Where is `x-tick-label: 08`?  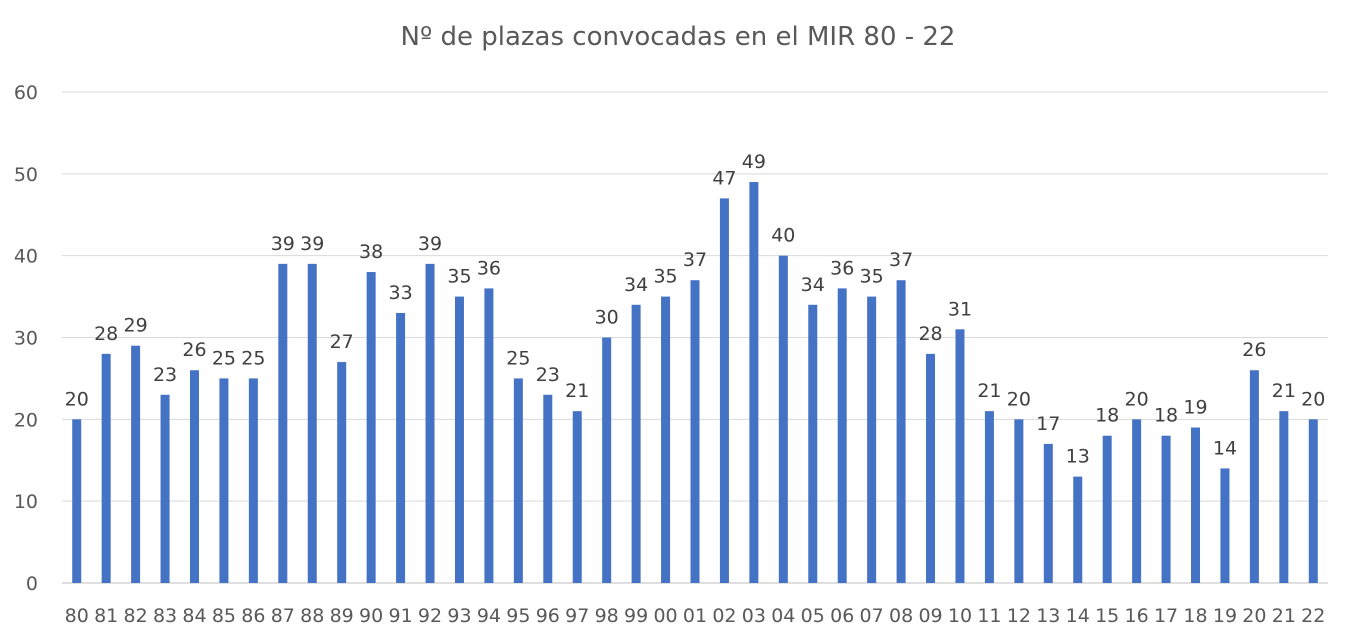
x-tick-label: 08 is located at coordinates (901, 616).